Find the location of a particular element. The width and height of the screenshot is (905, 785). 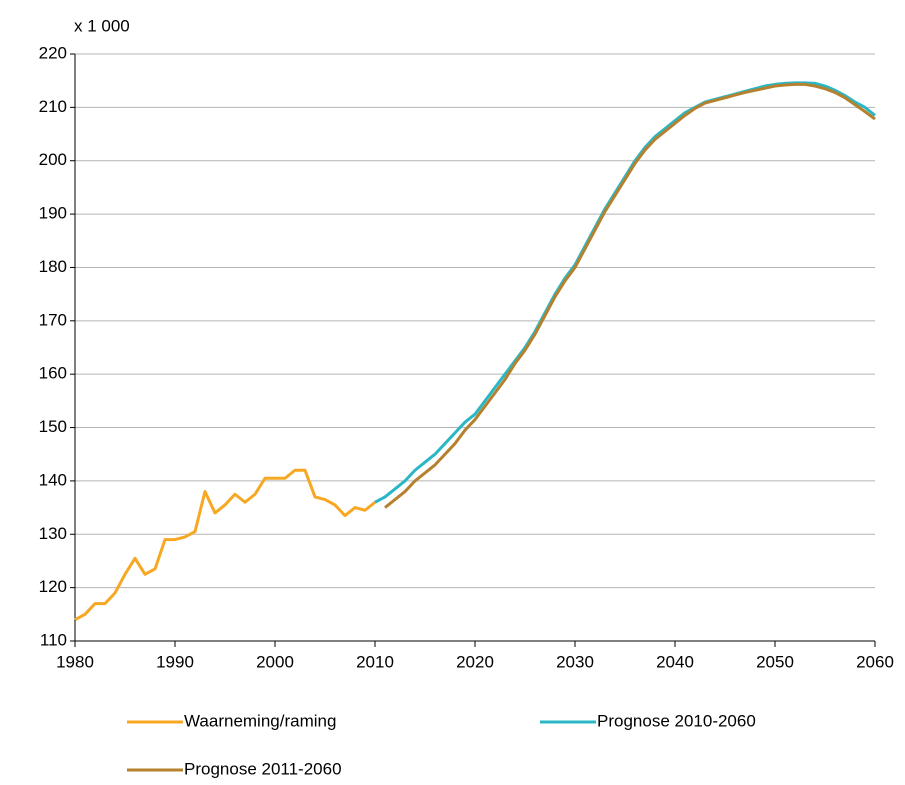

x-tick-label: 2030 is located at coordinates (575, 661).